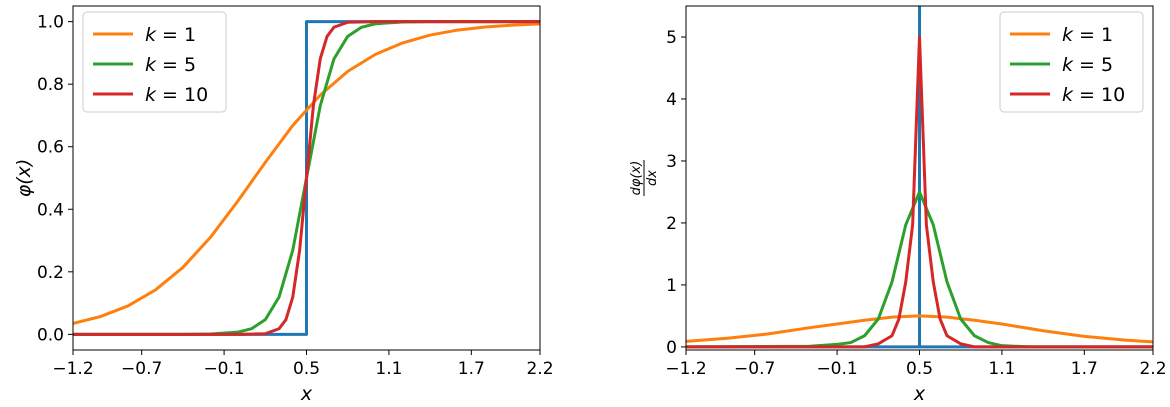 The height and width of the screenshot is (407, 1170). What do you see at coordinates (671, 162) in the screenshot?
I see `y-tick-label: 3` at bounding box center [671, 162].